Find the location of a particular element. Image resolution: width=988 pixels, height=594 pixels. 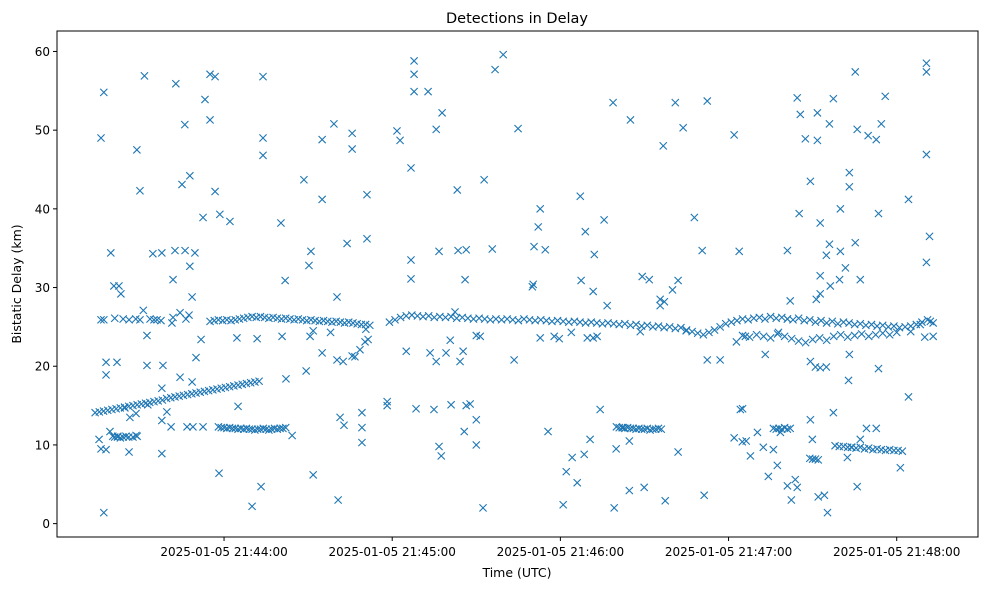

y-tick-label: 60 is located at coordinates (42, 52).